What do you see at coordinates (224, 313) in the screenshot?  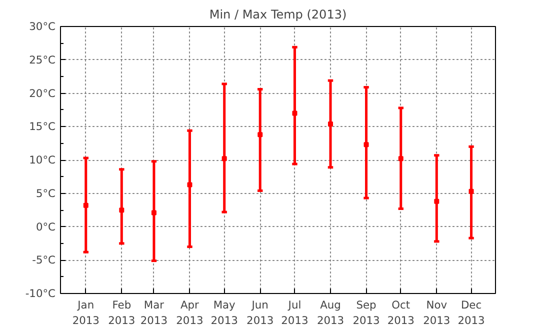 I see `x-tick-label: May 2013` at bounding box center [224, 313].